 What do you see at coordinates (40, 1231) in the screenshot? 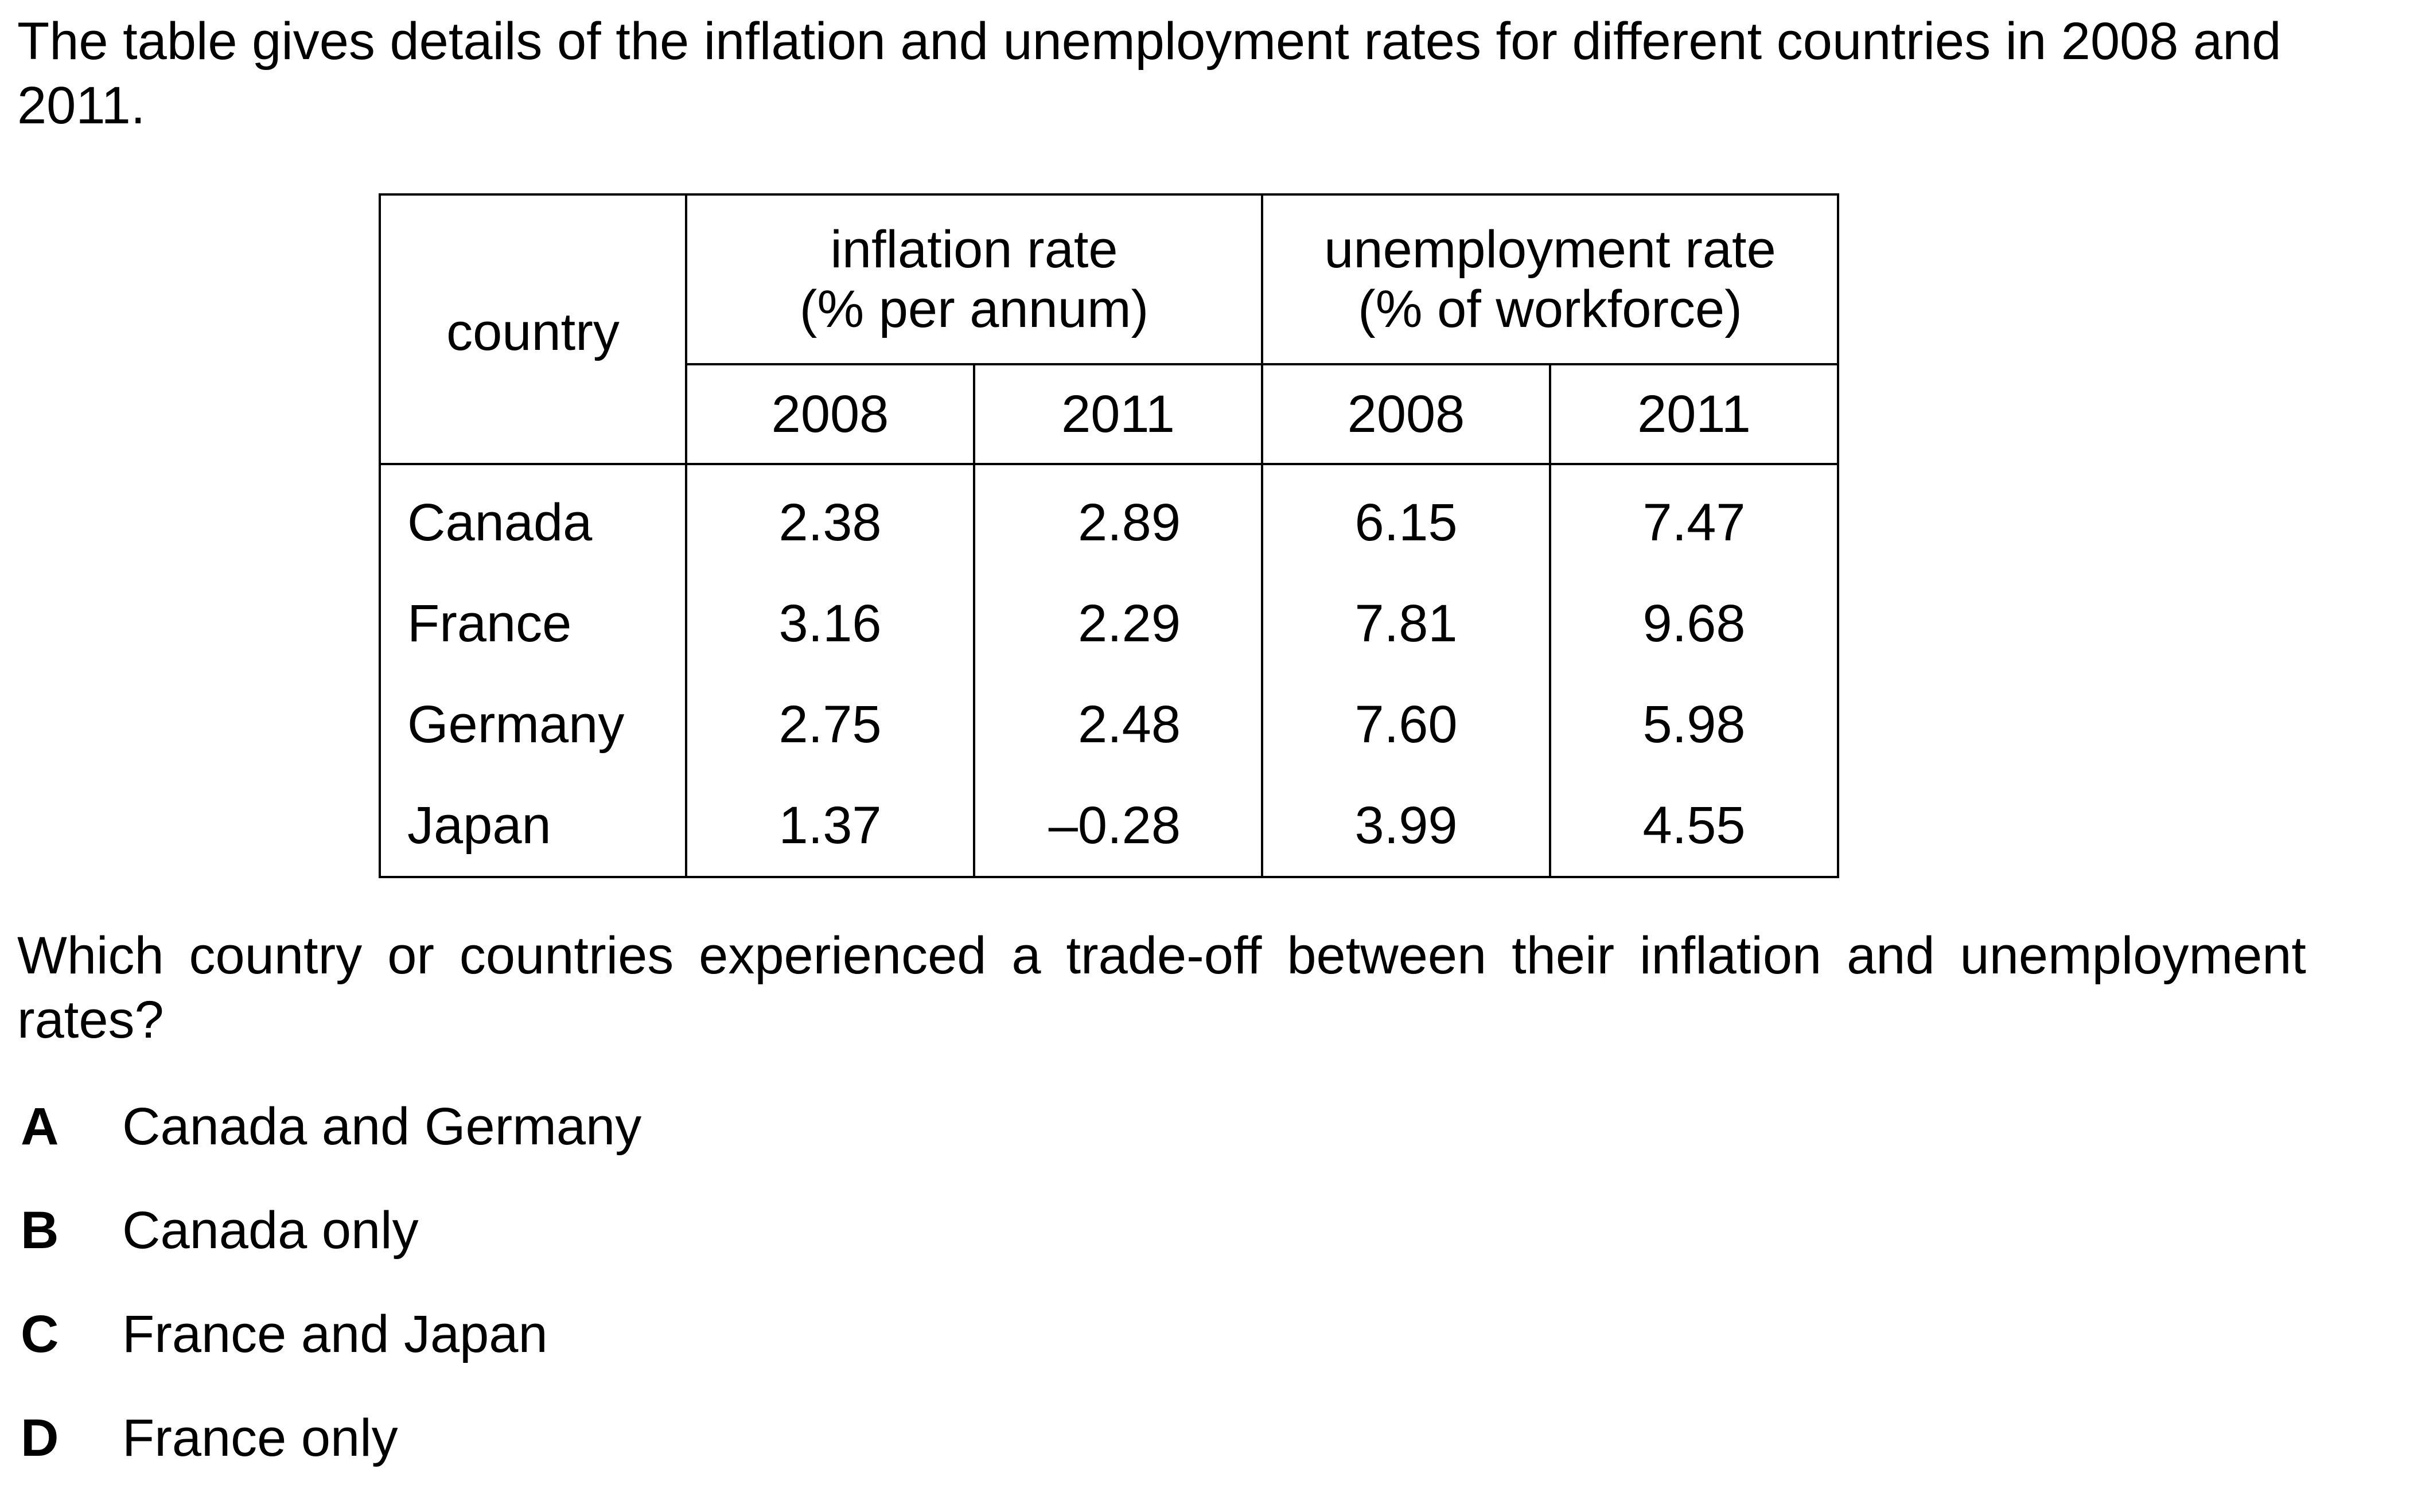
I see `option-letter: B` at bounding box center [40, 1231].